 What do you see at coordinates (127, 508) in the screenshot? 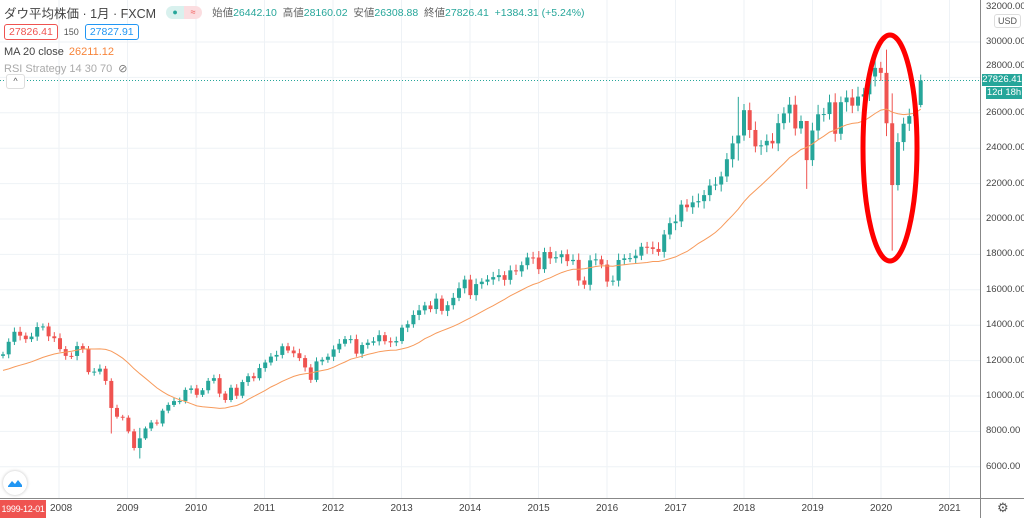
I see `time-label: 2009` at bounding box center [127, 508].